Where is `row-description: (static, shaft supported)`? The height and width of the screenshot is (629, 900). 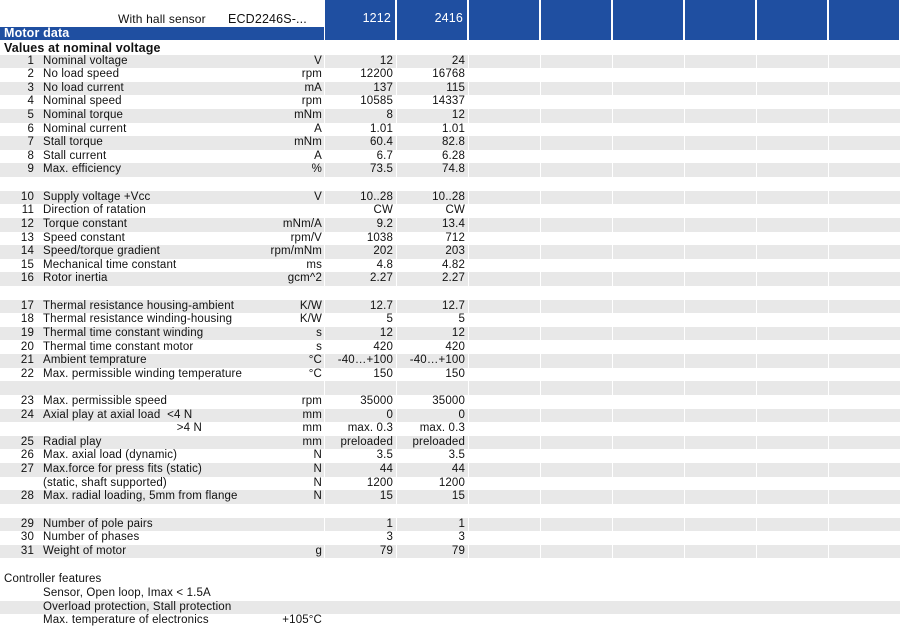 row-description: (static, shaft supported) is located at coordinates (105, 482).